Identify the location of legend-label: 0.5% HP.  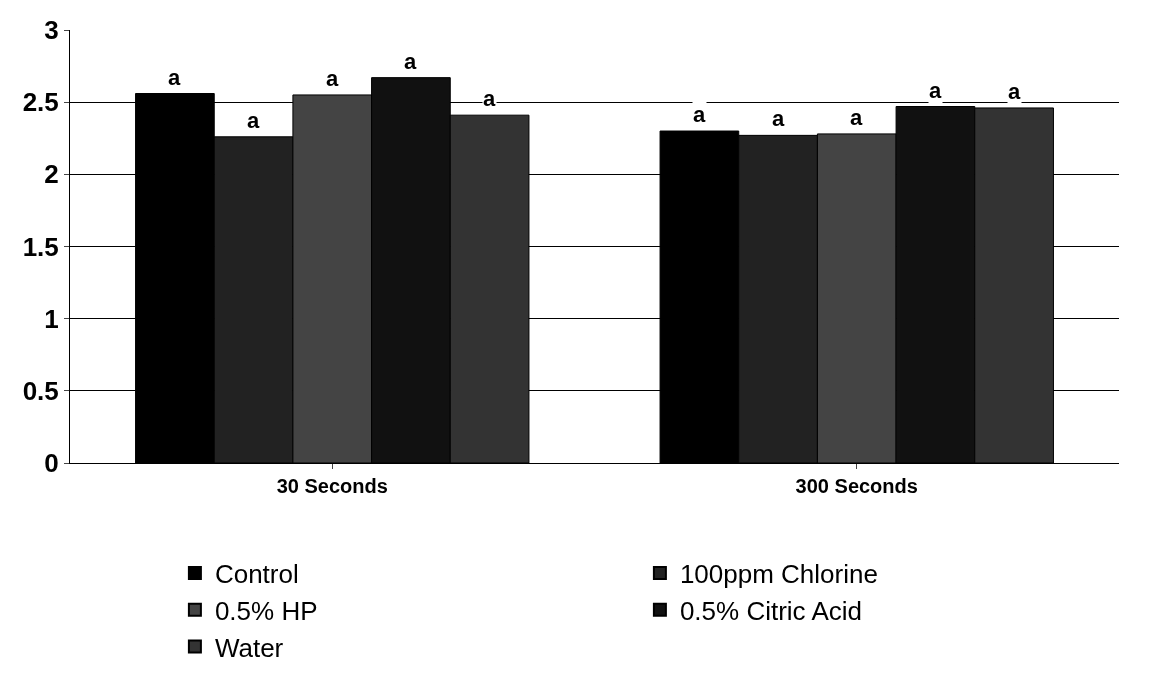
(266, 610).